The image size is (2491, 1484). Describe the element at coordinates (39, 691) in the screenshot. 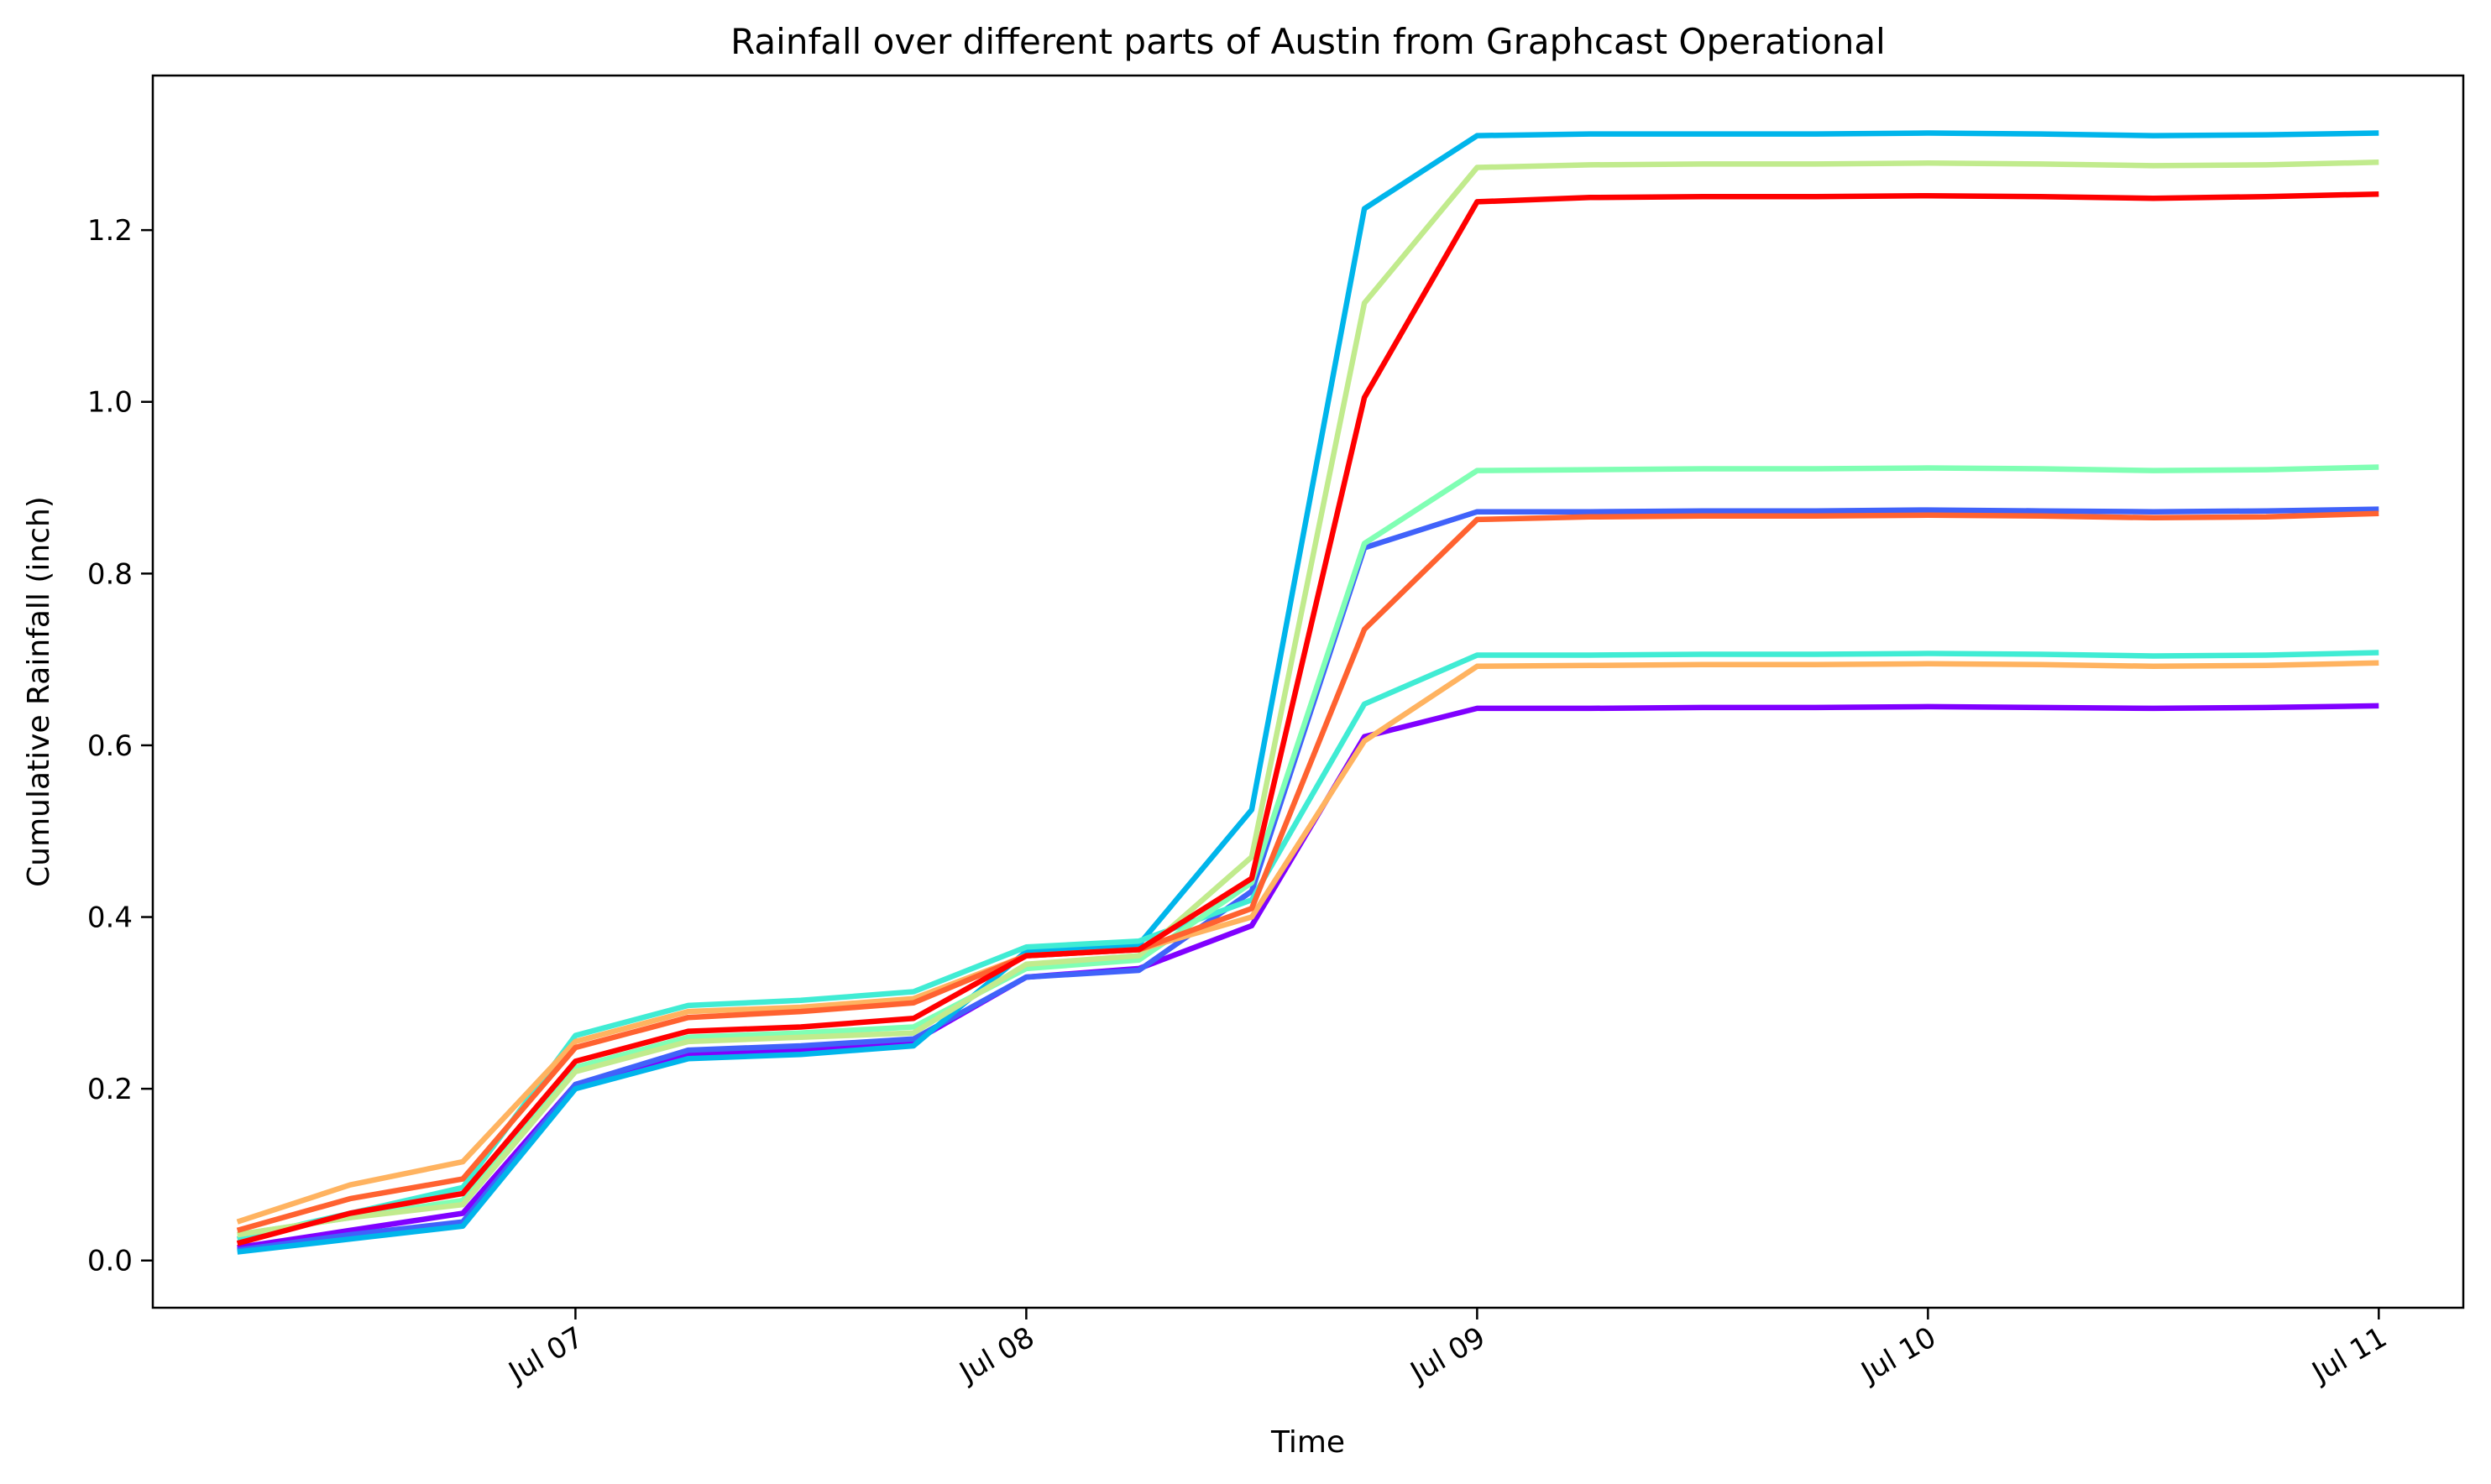

I see `y-axis-title: Cumulative Rainfall (inch)` at that location.